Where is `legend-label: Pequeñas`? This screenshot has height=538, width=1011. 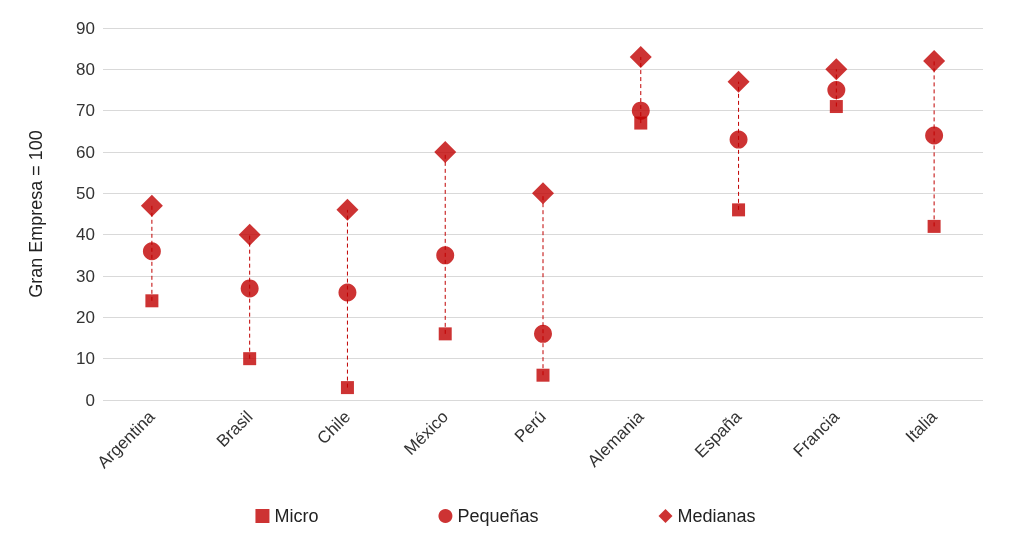
legend-label: Pequeñas is located at coordinates (498, 516).